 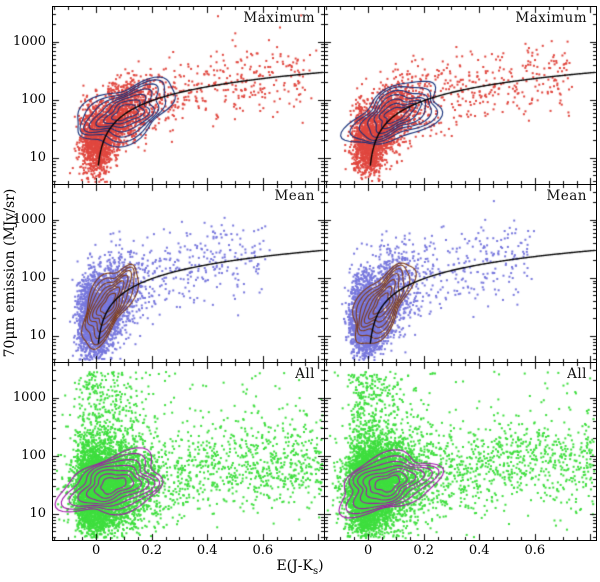 I want to click on x-axis-label-post: ), so click(x=321, y=566).